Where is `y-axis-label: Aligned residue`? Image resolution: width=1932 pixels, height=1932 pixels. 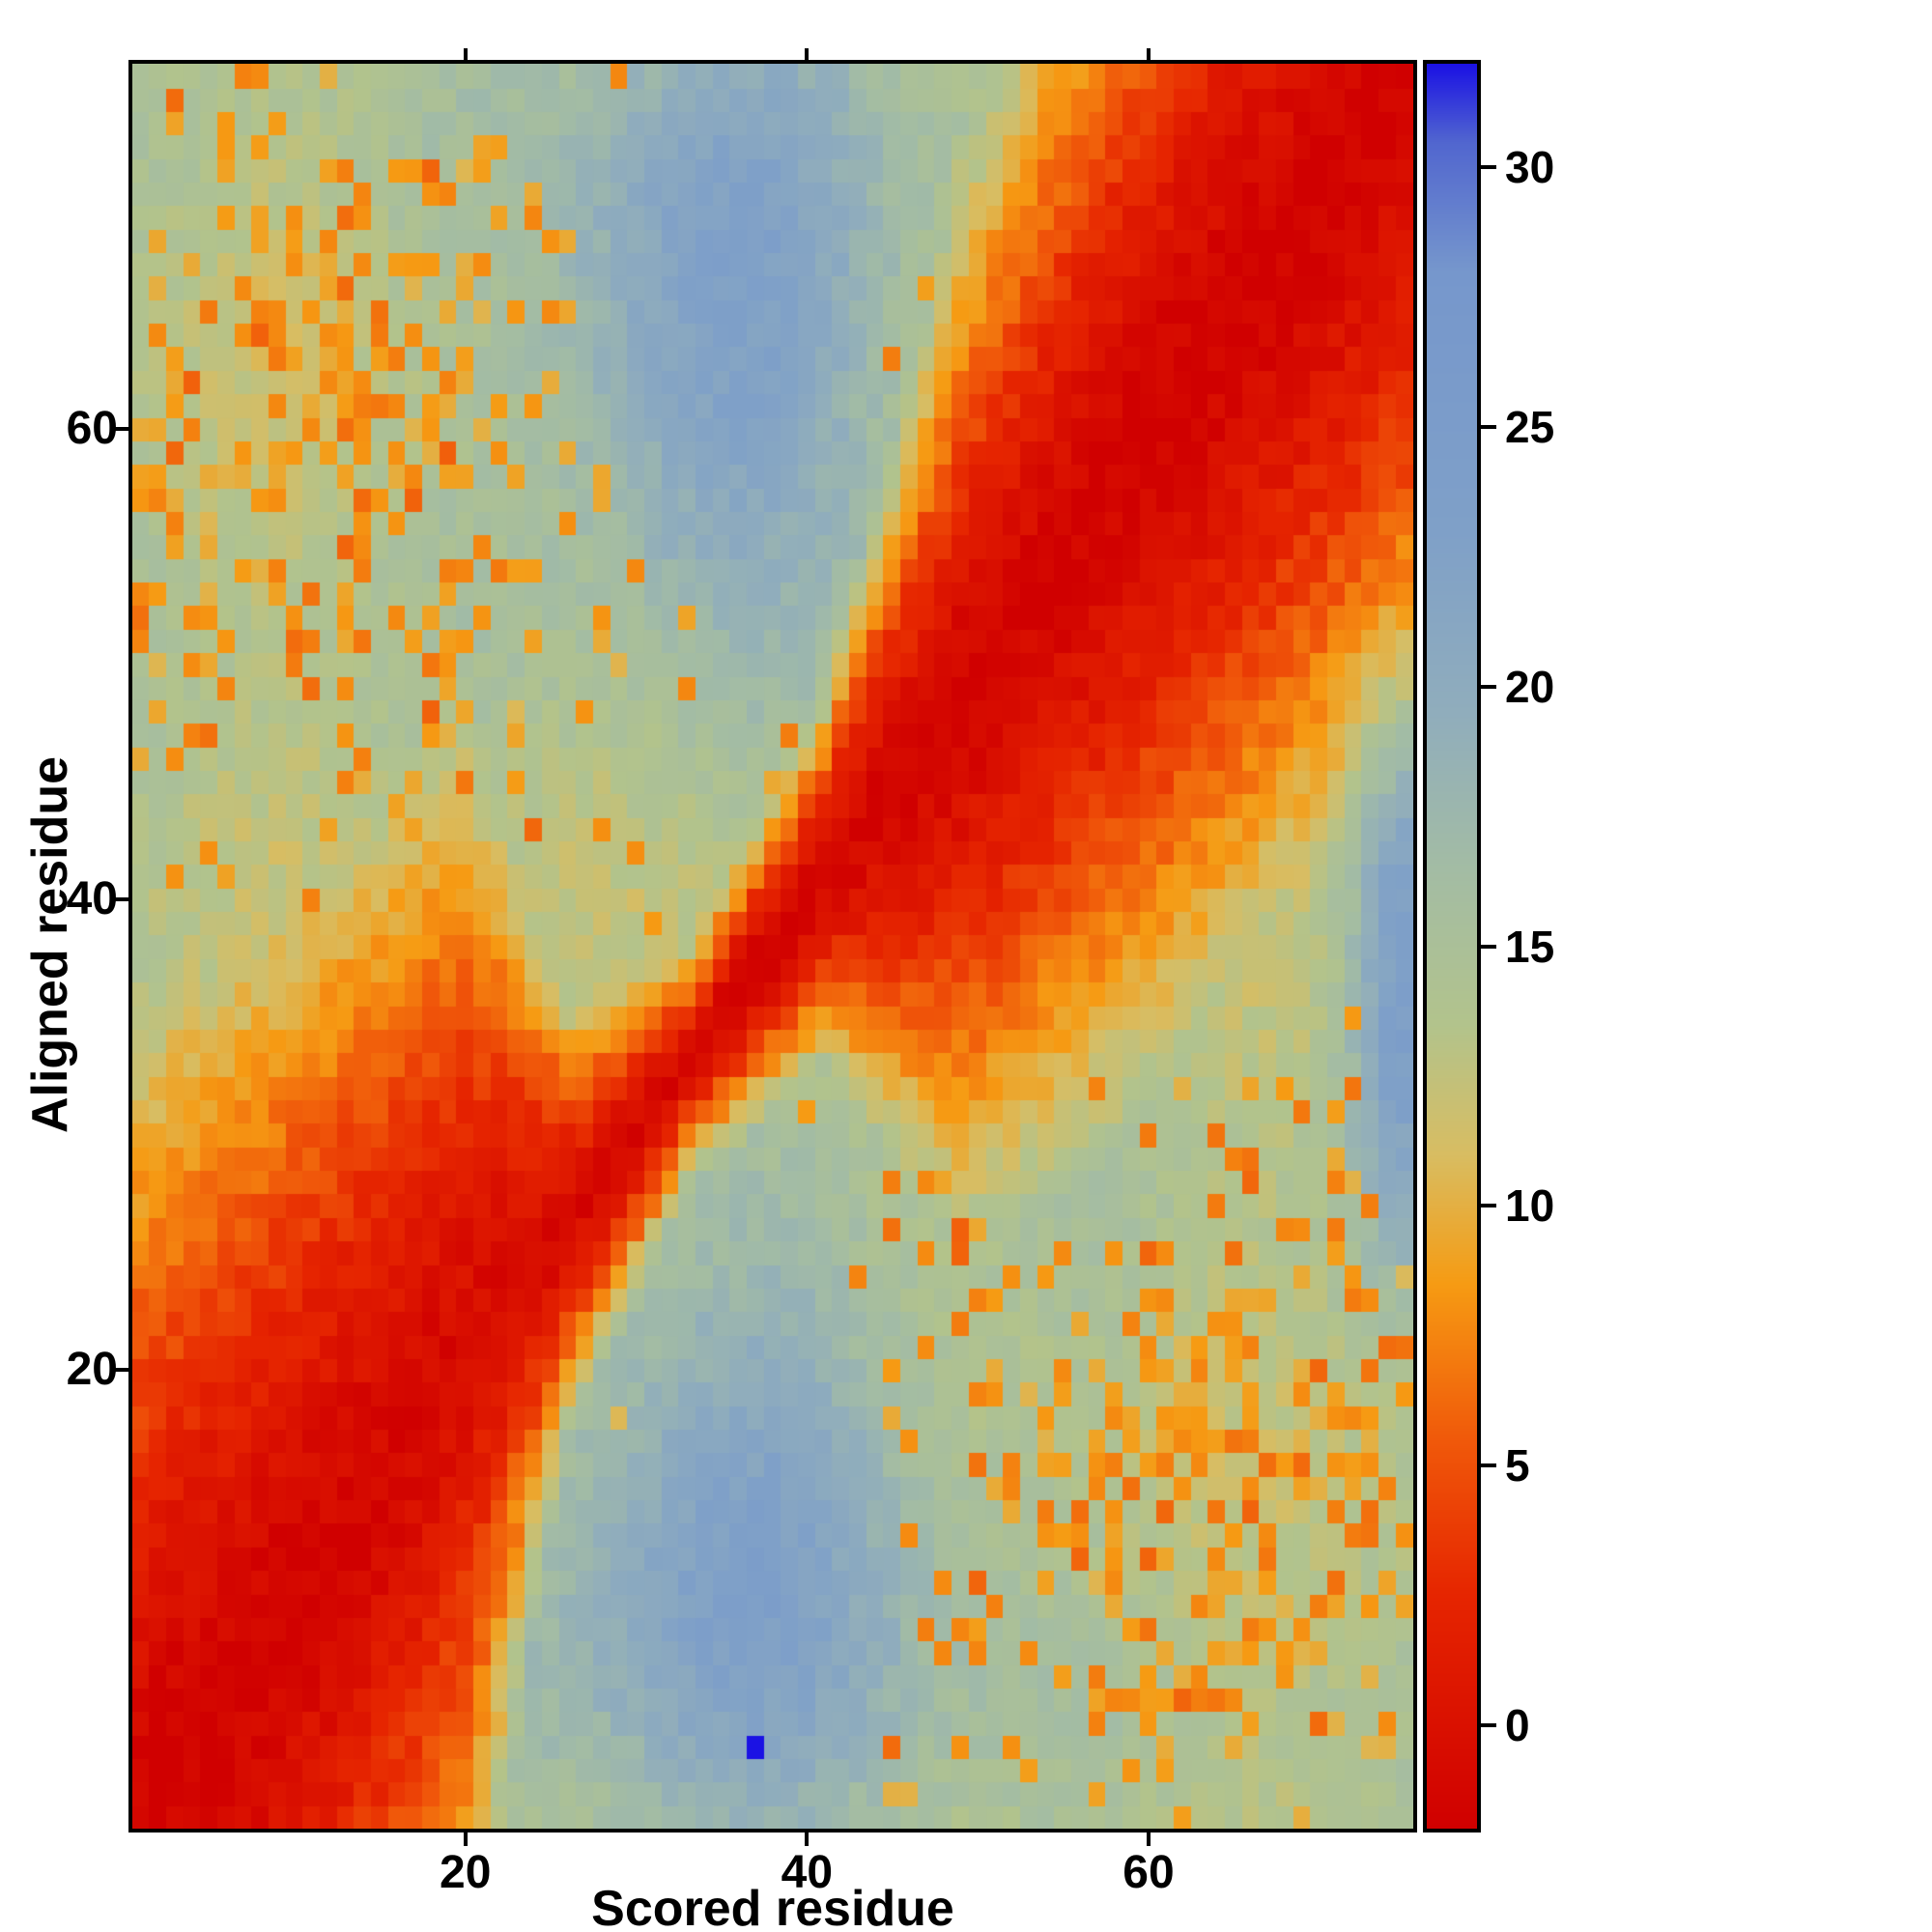 y-axis-label: Aligned residue is located at coordinates (50, 944).